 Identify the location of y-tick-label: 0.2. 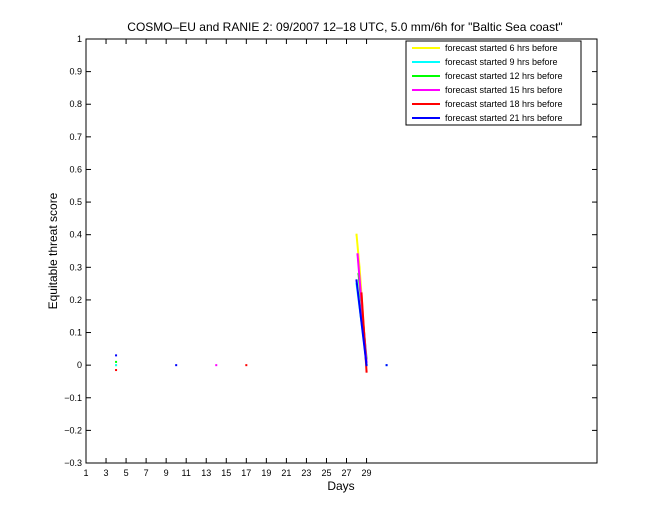
(75, 300).